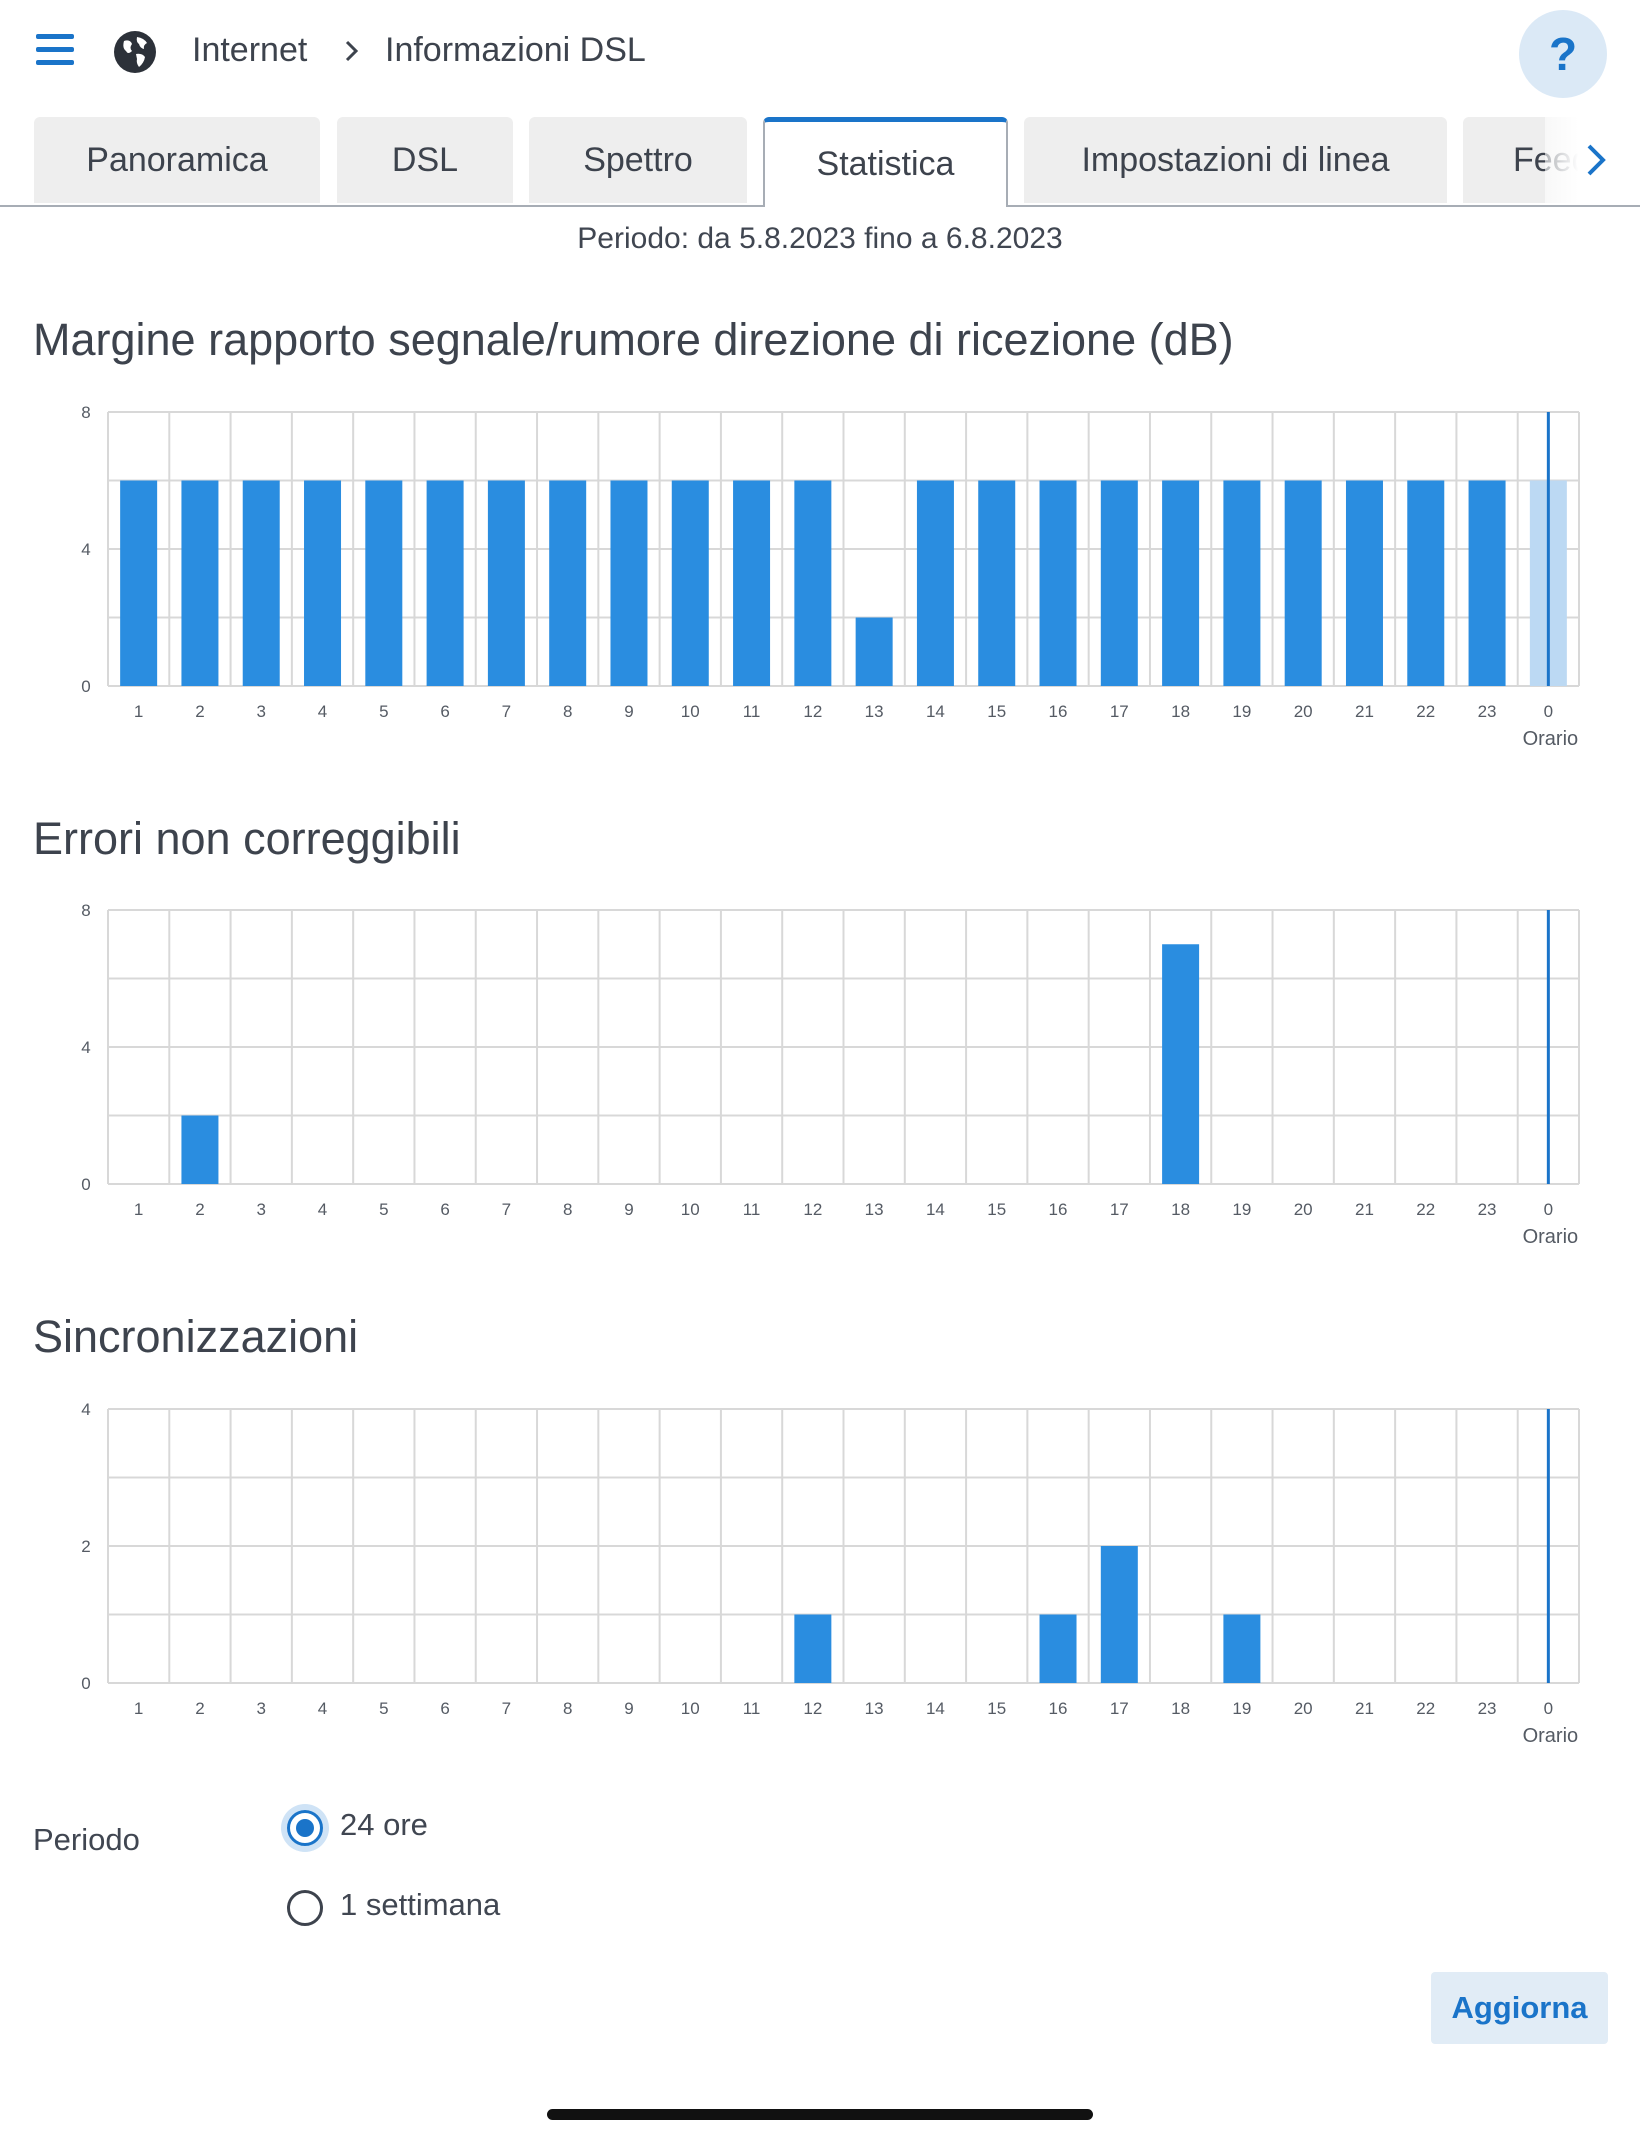 The height and width of the screenshot is (2135, 1640). What do you see at coordinates (305, 1828) in the screenshot?
I see `radio-24-hours` at bounding box center [305, 1828].